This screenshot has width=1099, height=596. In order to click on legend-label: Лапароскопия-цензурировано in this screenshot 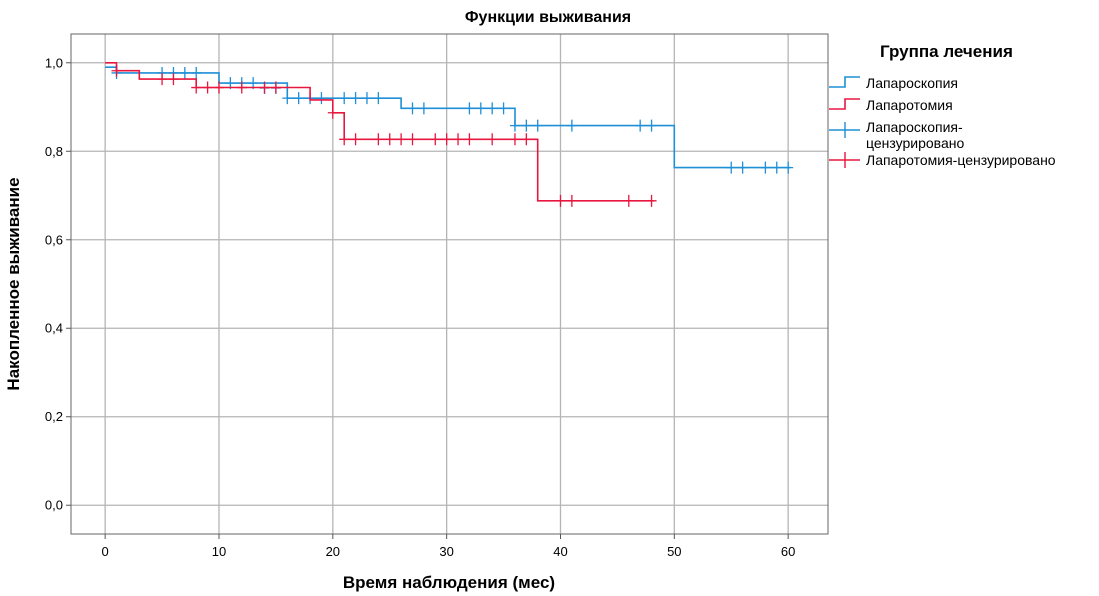, I will do `click(915, 135)`.